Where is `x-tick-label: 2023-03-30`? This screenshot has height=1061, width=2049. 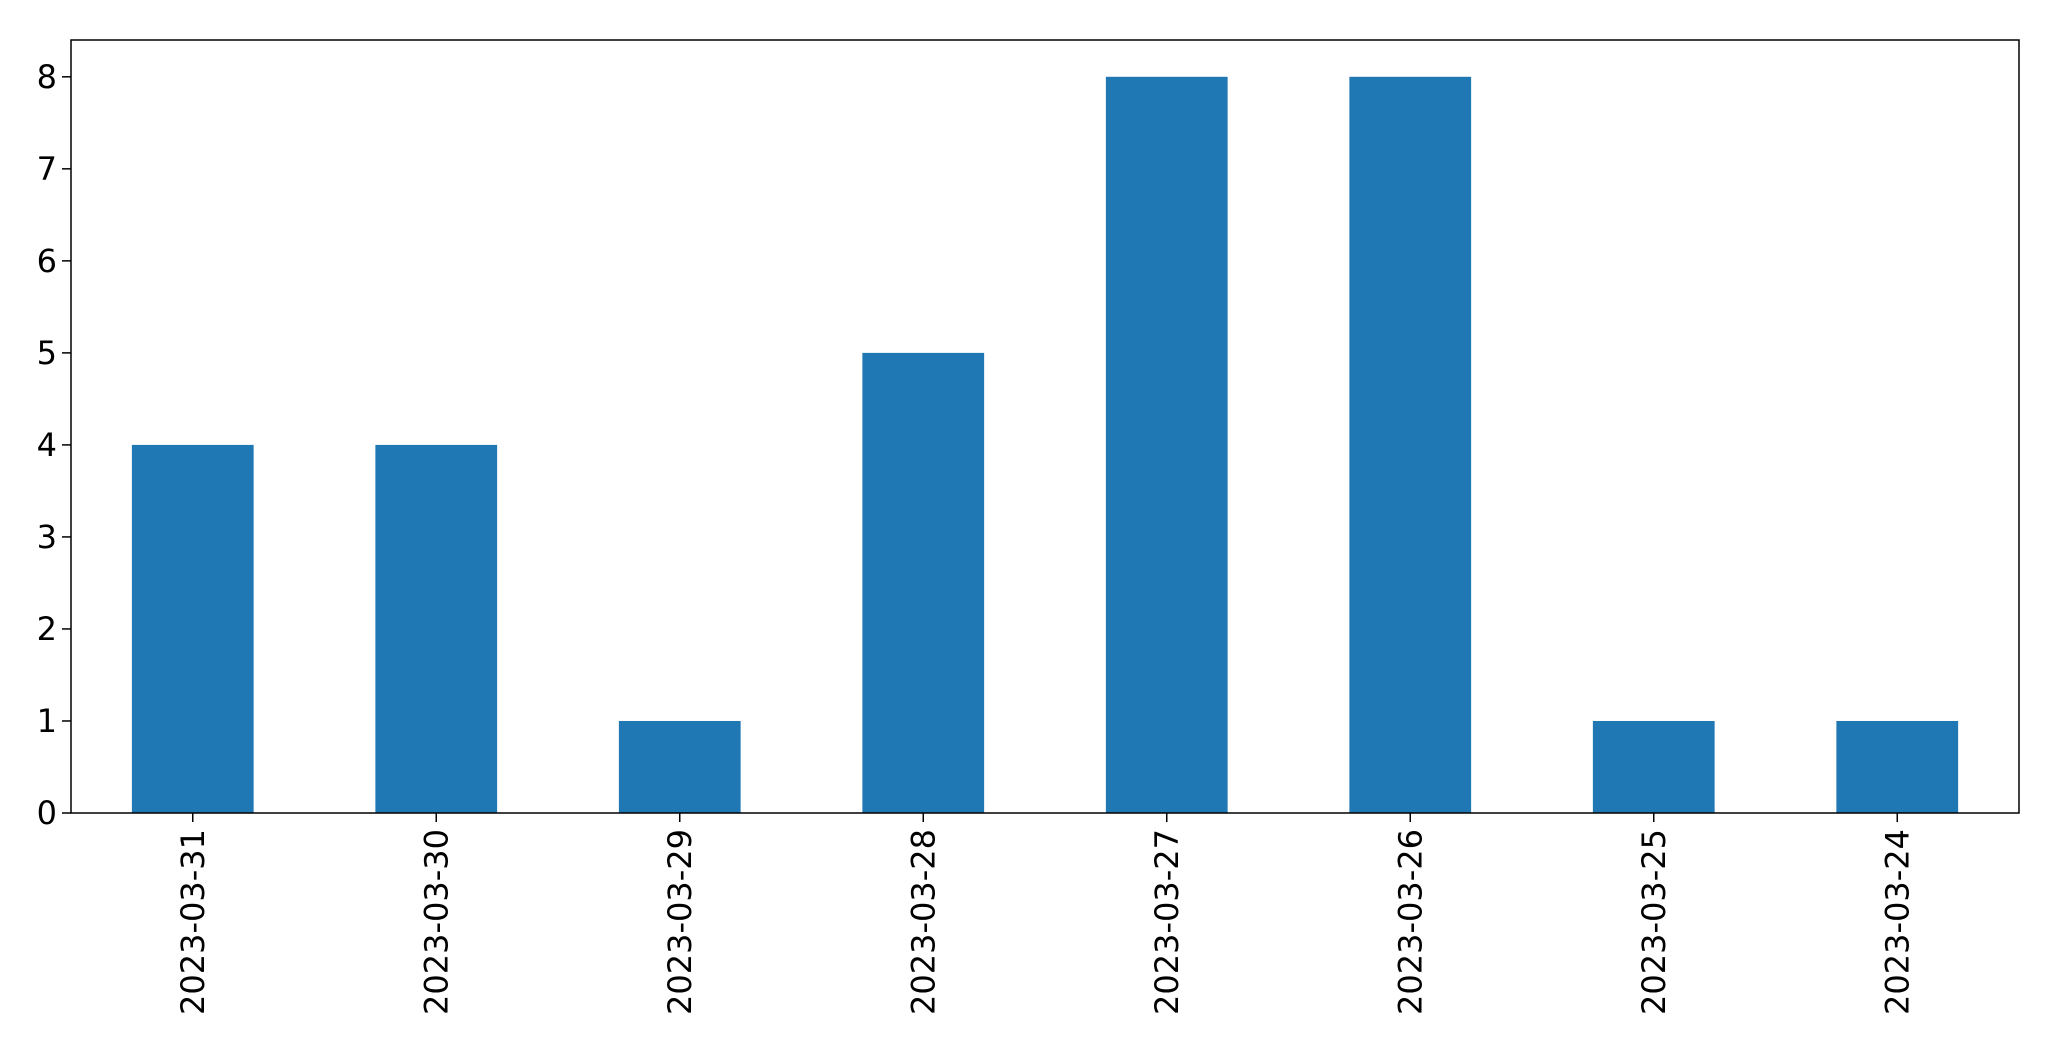
x-tick-label: 2023-03-30 is located at coordinates (436, 922).